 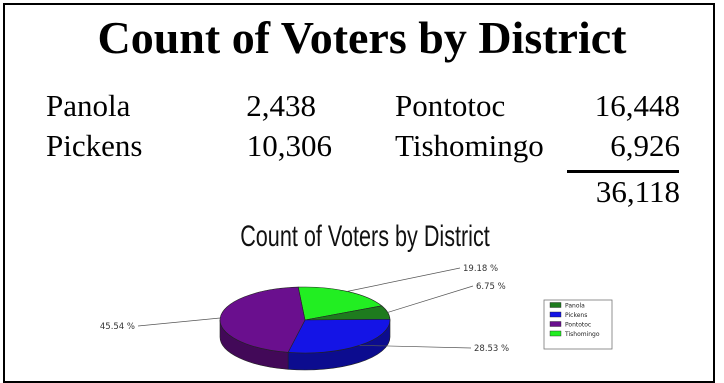 What do you see at coordinates (480, 269) in the screenshot?
I see `value-label-tishomingo: 19.18 %` at bounding box center [480, 269].